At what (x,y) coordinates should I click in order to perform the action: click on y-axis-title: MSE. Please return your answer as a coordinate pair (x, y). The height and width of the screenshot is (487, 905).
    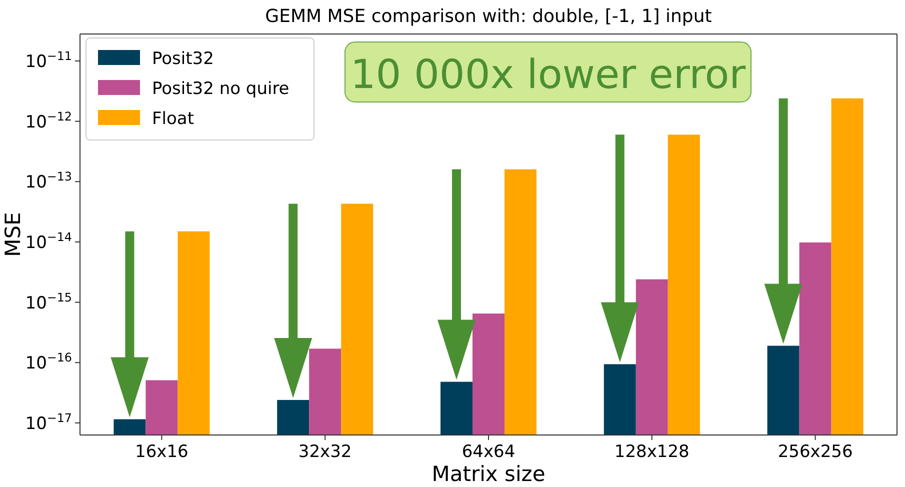
    Looking at the image, I should click on (13, 234).